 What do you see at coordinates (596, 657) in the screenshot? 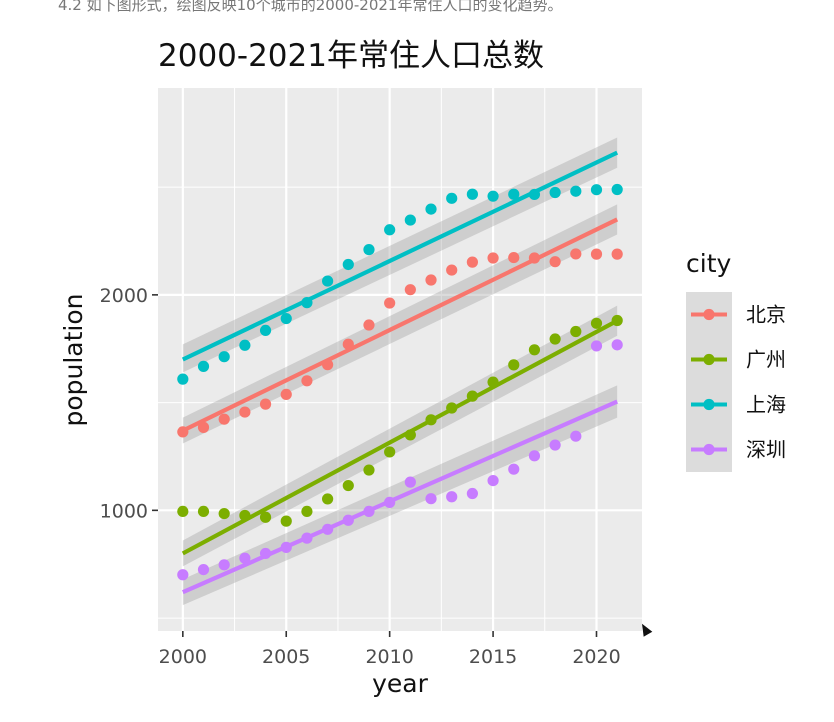
I see `x-tick-label: 2020` at bounding box center [596, 657].